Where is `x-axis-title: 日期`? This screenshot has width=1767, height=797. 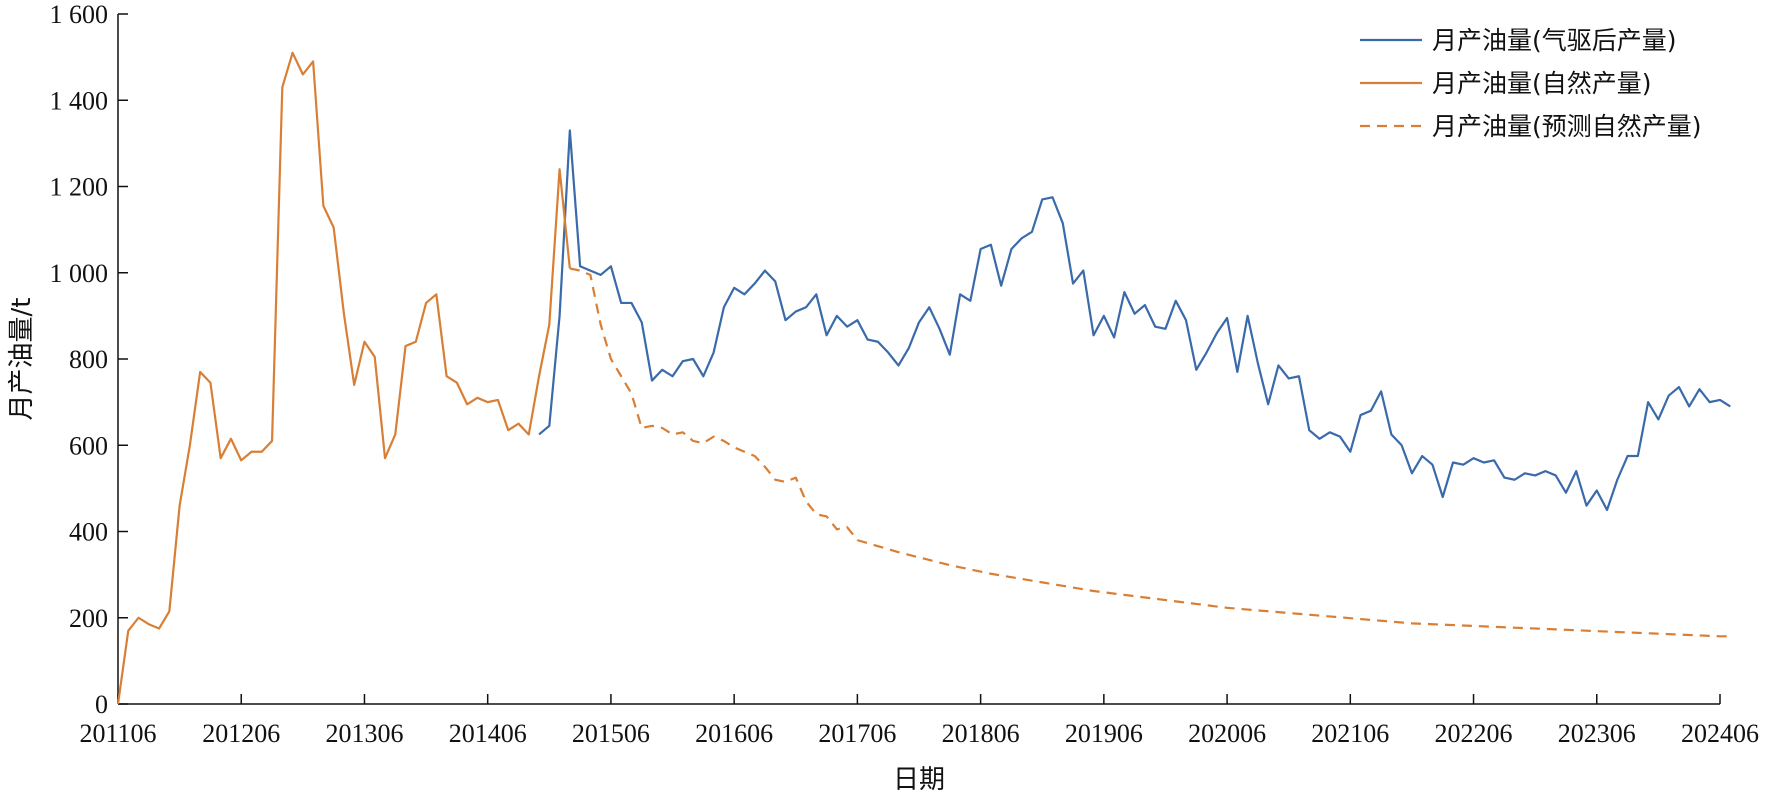
x-axis-title: 日期 is located at coordinates (919, 780).